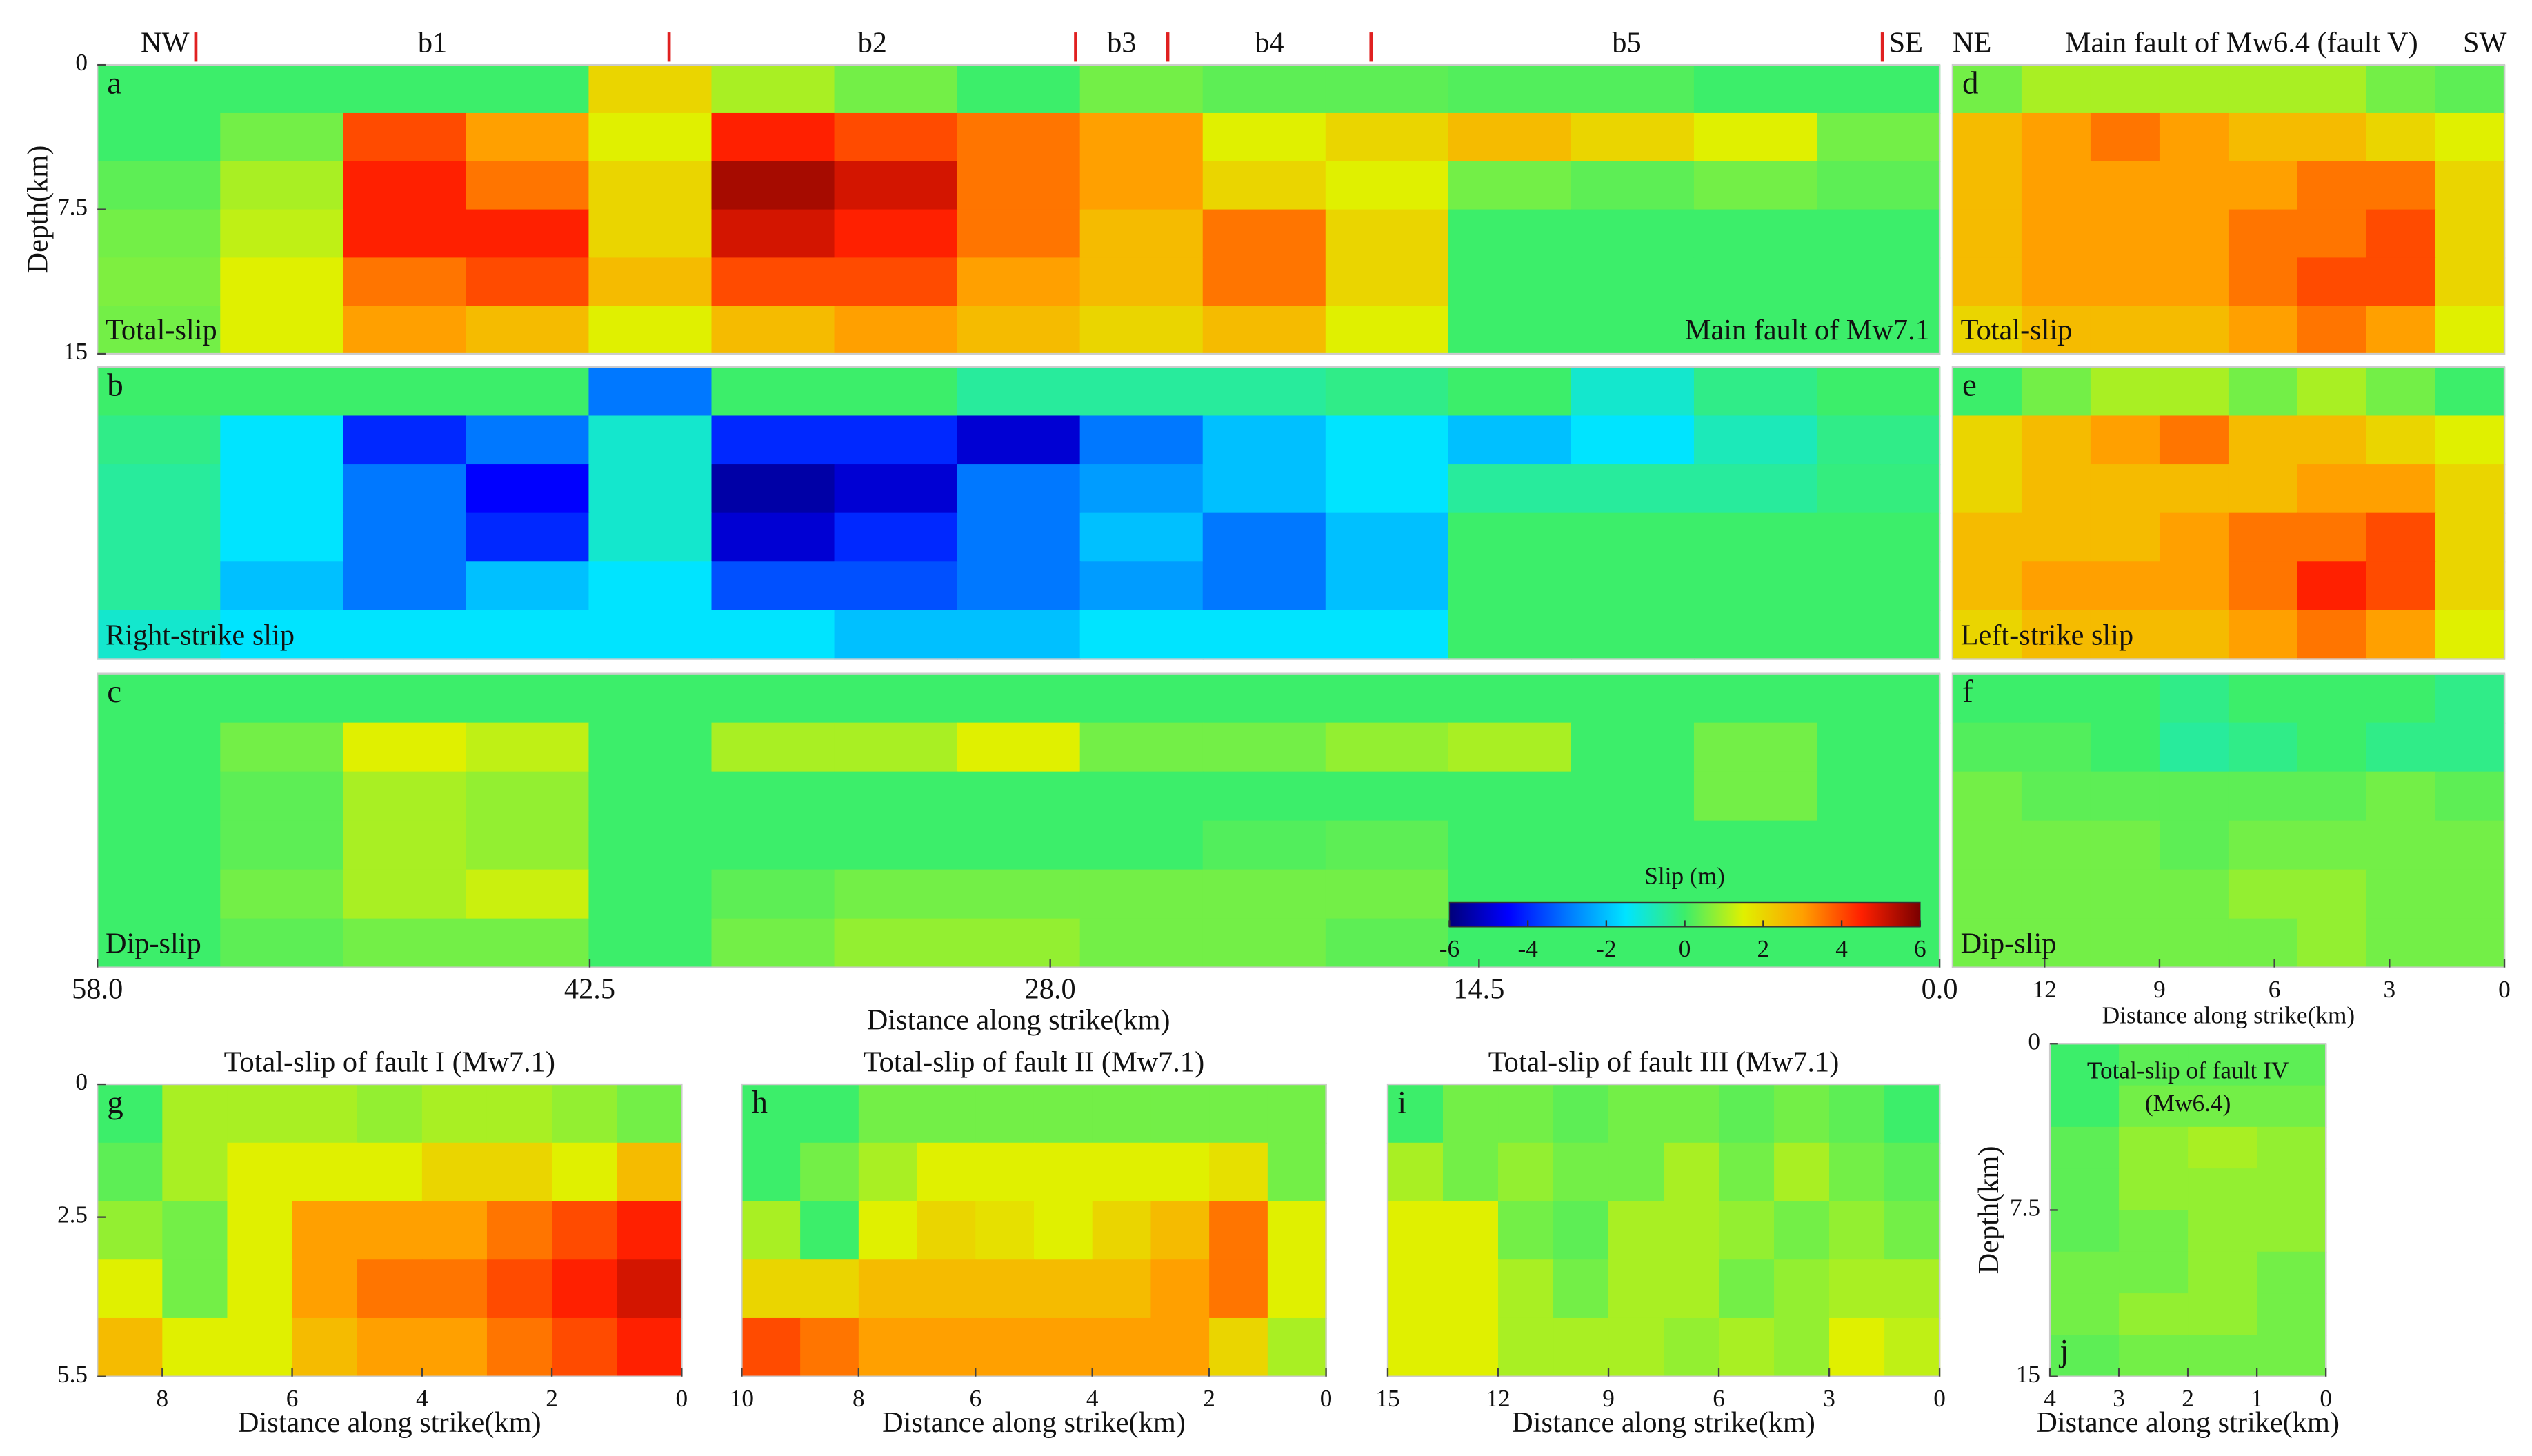 This screenshot has height=1456, width=2532. Describe the element at coordinates (38, 210) in the screenshot. I see `y-axis-label: Depth(km)` at that location.